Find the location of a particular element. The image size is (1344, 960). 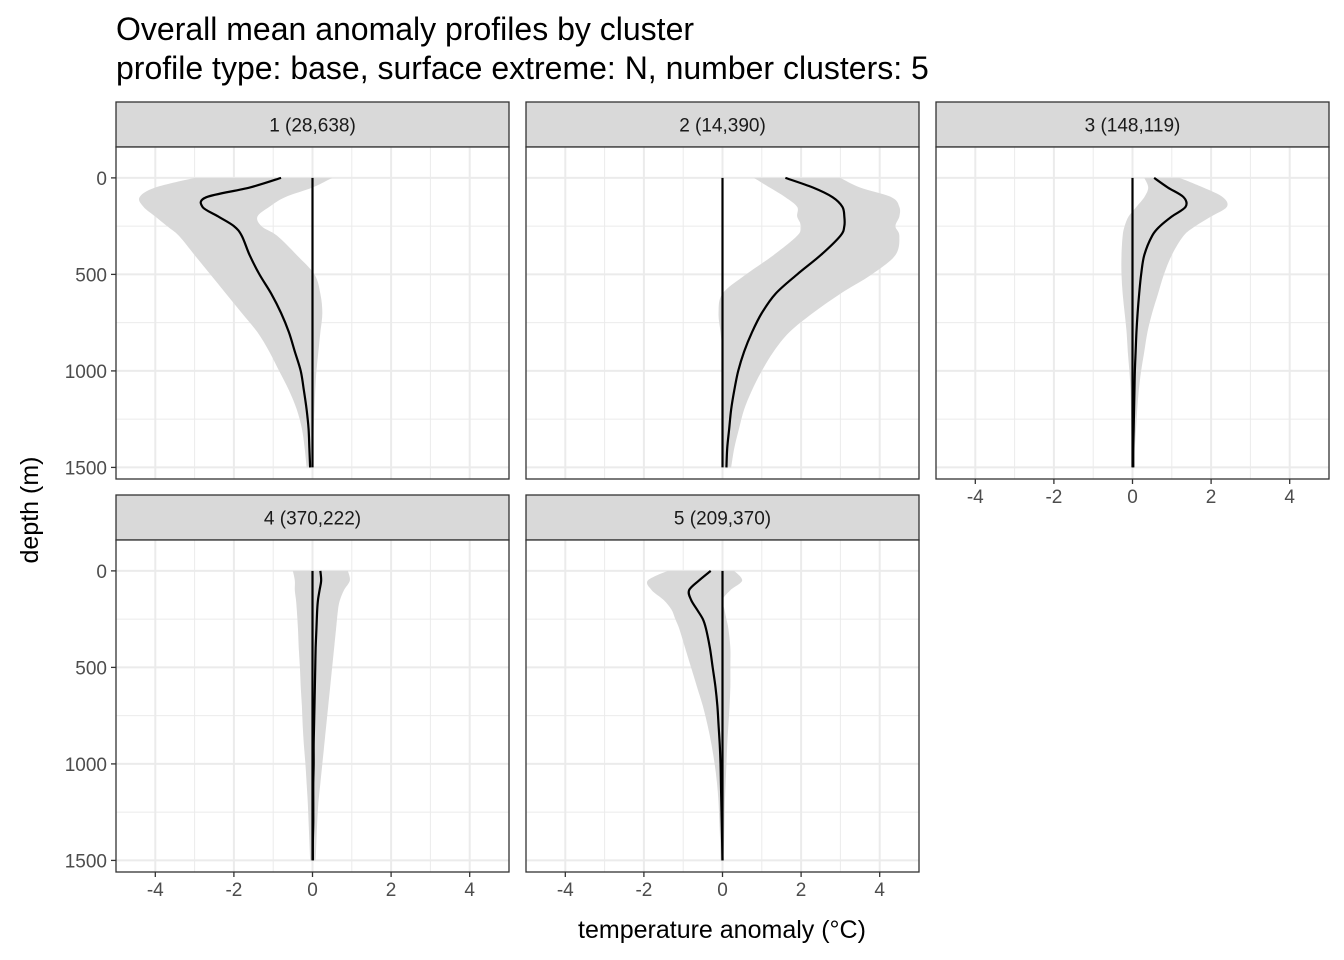

x-axis-title: temperature anomaly (°C) is located at coordinates (722, 930).